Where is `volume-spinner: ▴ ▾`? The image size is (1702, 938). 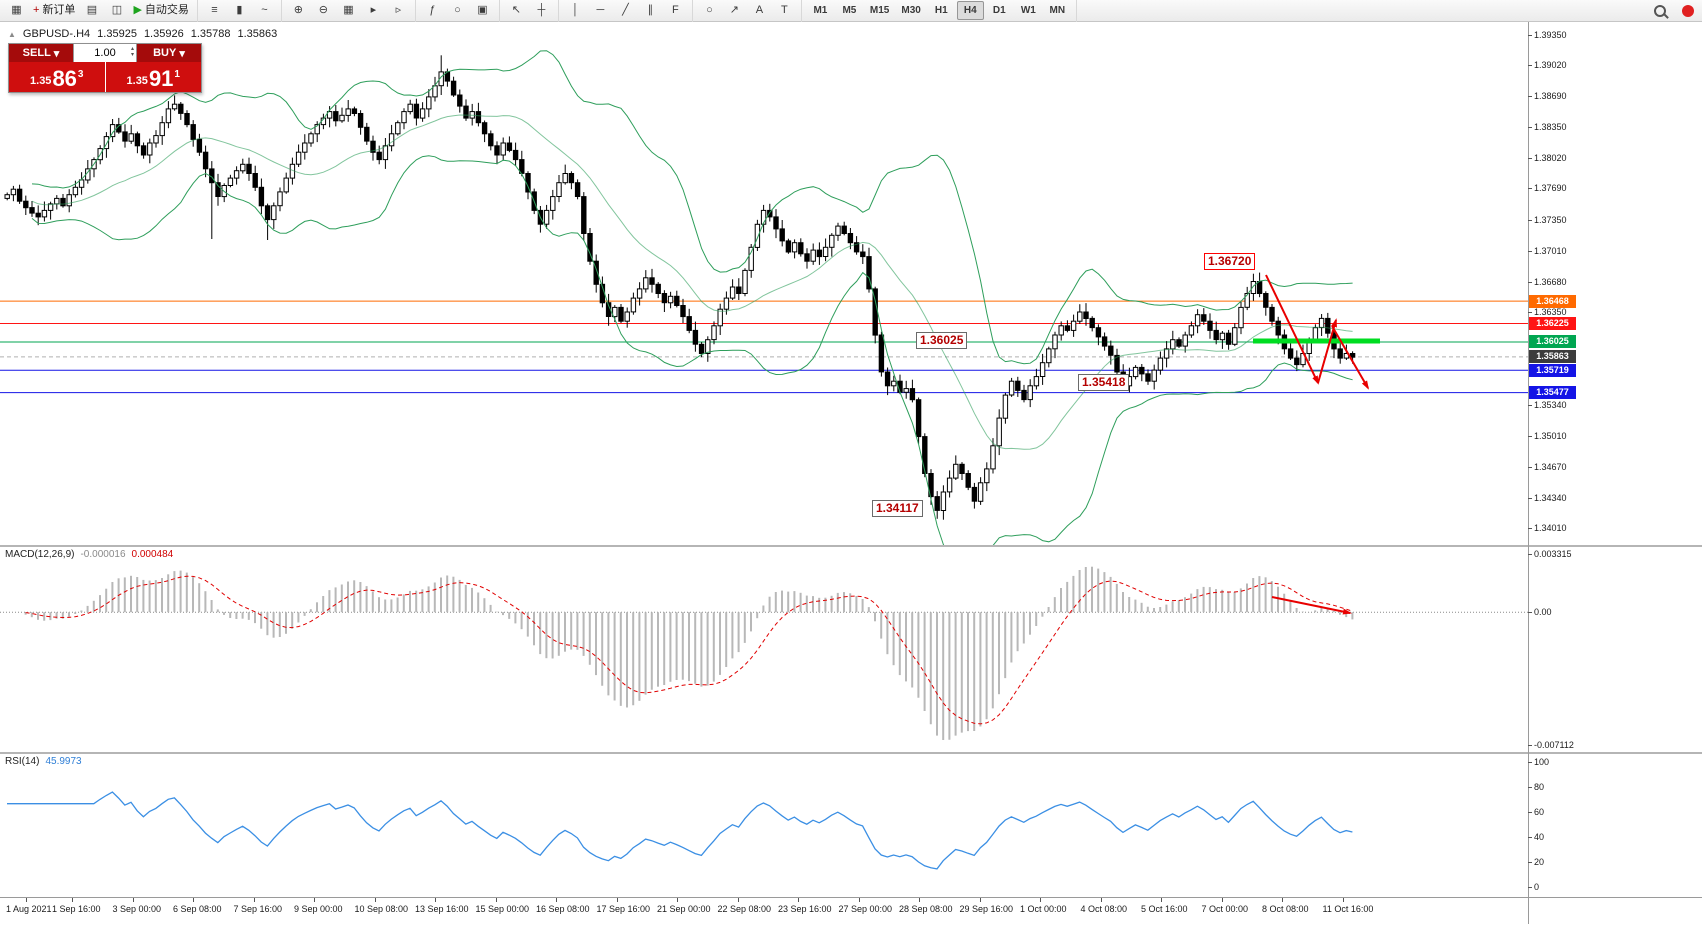 volume-spinner: ▴ ▾ is located at coordinates (132, 52).